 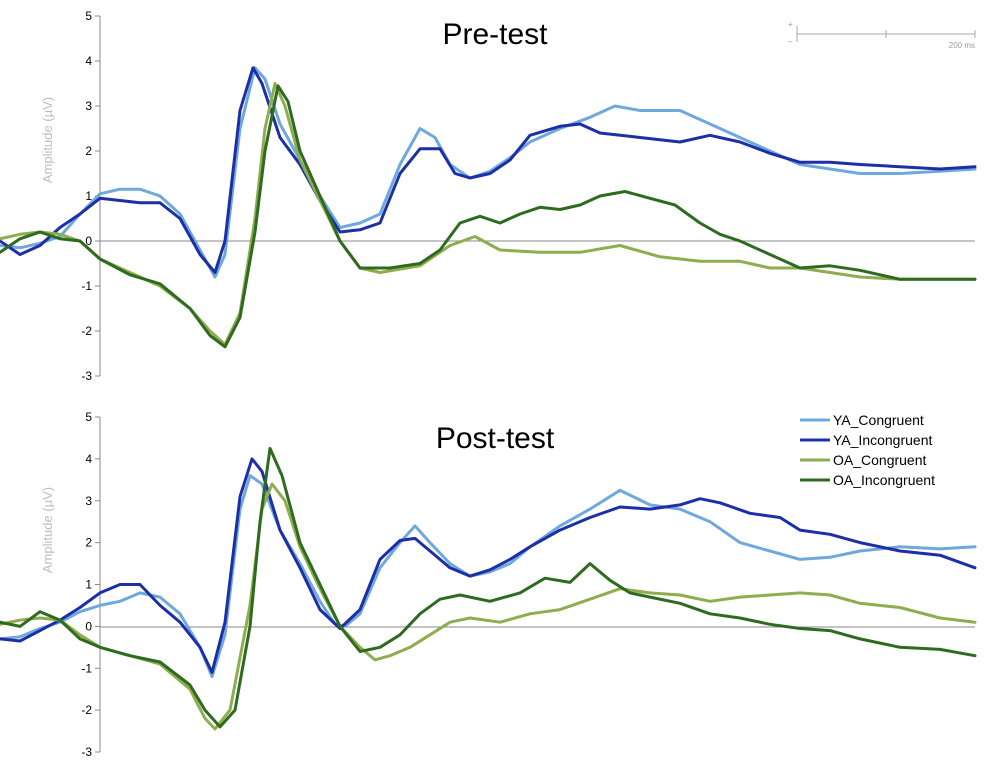 I want to click on time-scale-bar: + – 200 ms, so click(x=882, y=35).